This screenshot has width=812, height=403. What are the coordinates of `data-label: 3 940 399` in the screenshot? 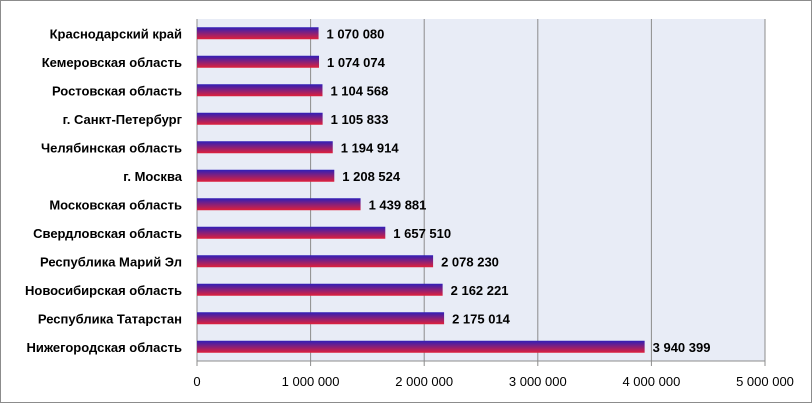 It's located at (682, 347).